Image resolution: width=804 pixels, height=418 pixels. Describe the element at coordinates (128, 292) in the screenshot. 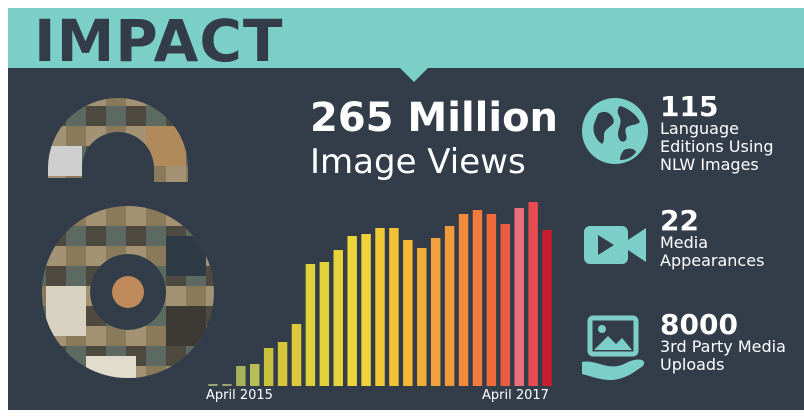

I see `portrait-center` at that location.